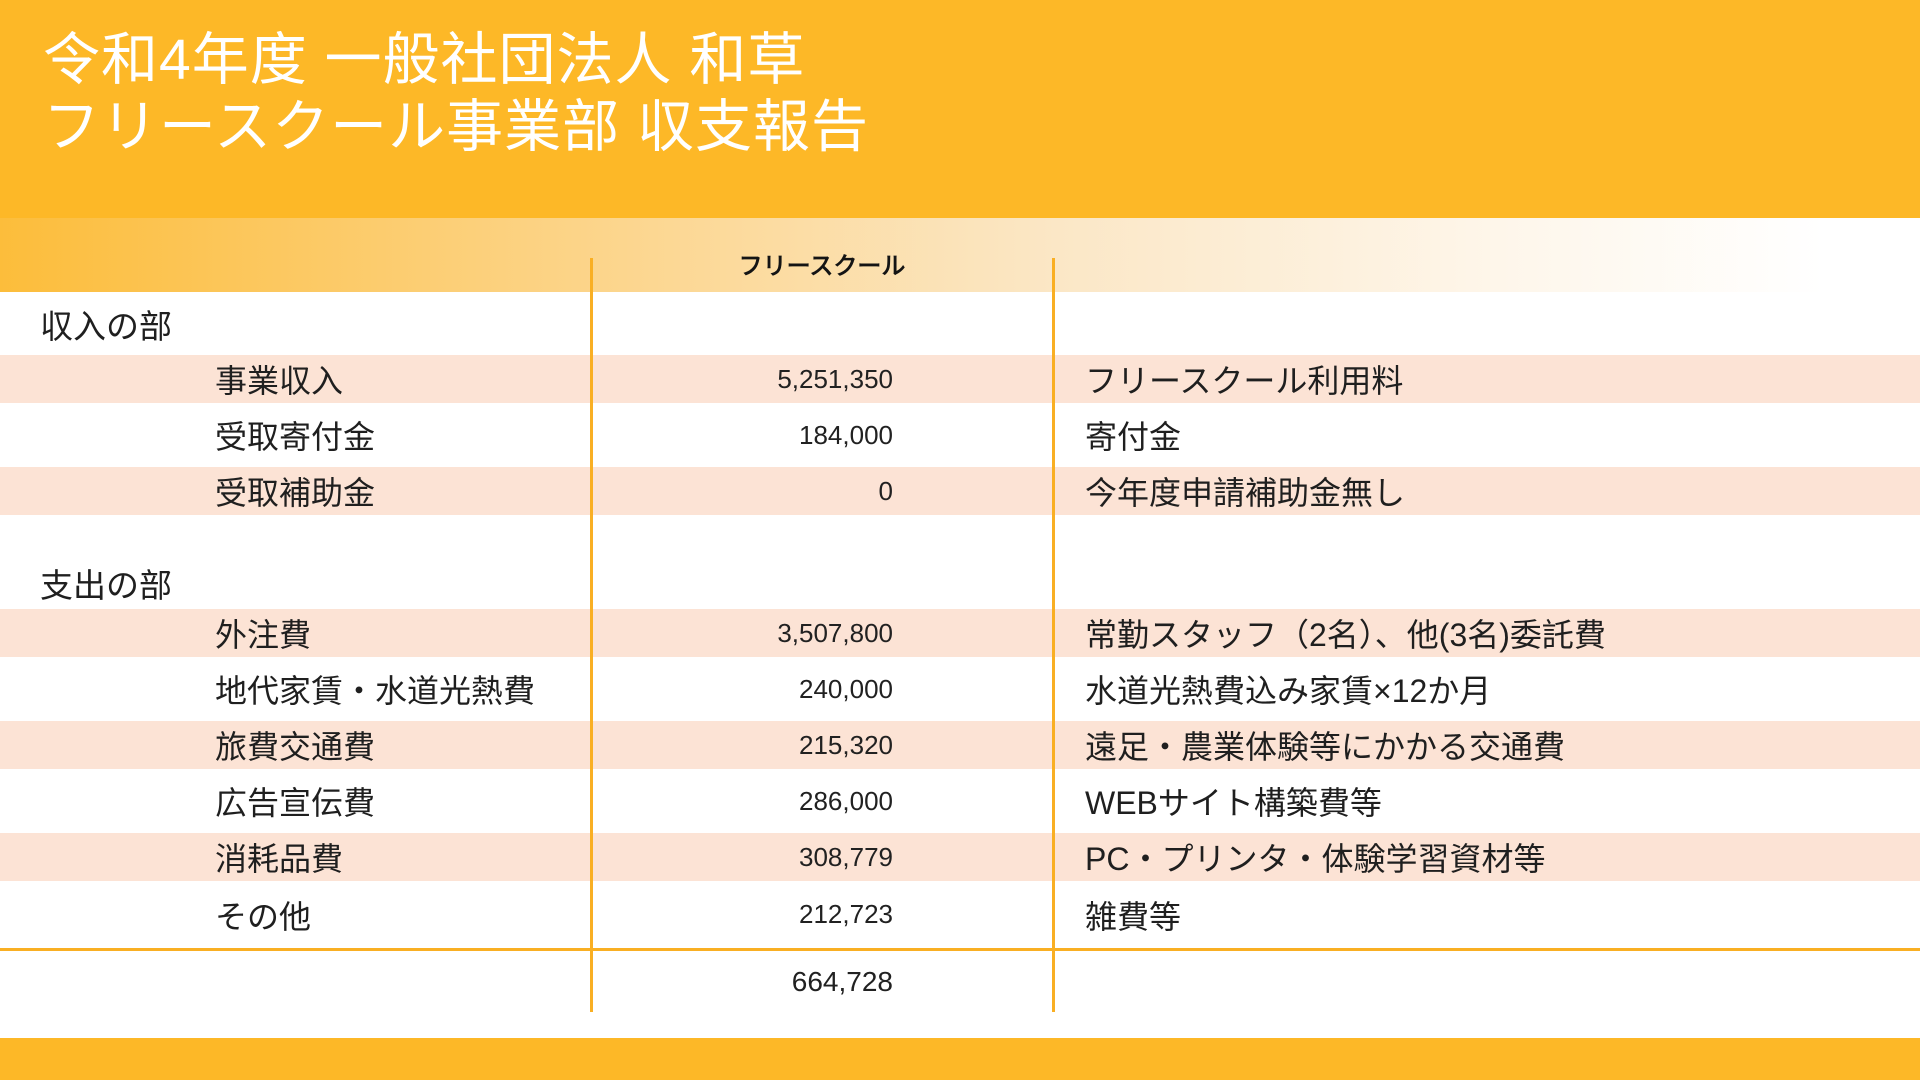 This screenshot has height=1080, width=1920. I want to click on table-row: 消耗品費 308,779 PC・プリンタ・体験学習資材等, so click(960, 857).